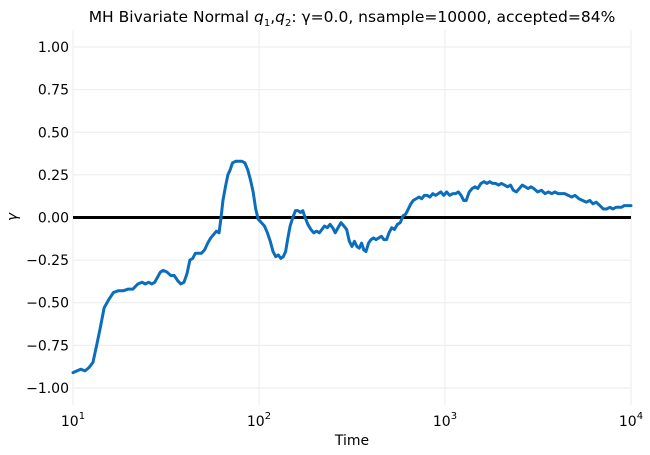  I want to click on x-tick-labels: 10¹ 10² 10³ 10⁴, so click(352, 420).